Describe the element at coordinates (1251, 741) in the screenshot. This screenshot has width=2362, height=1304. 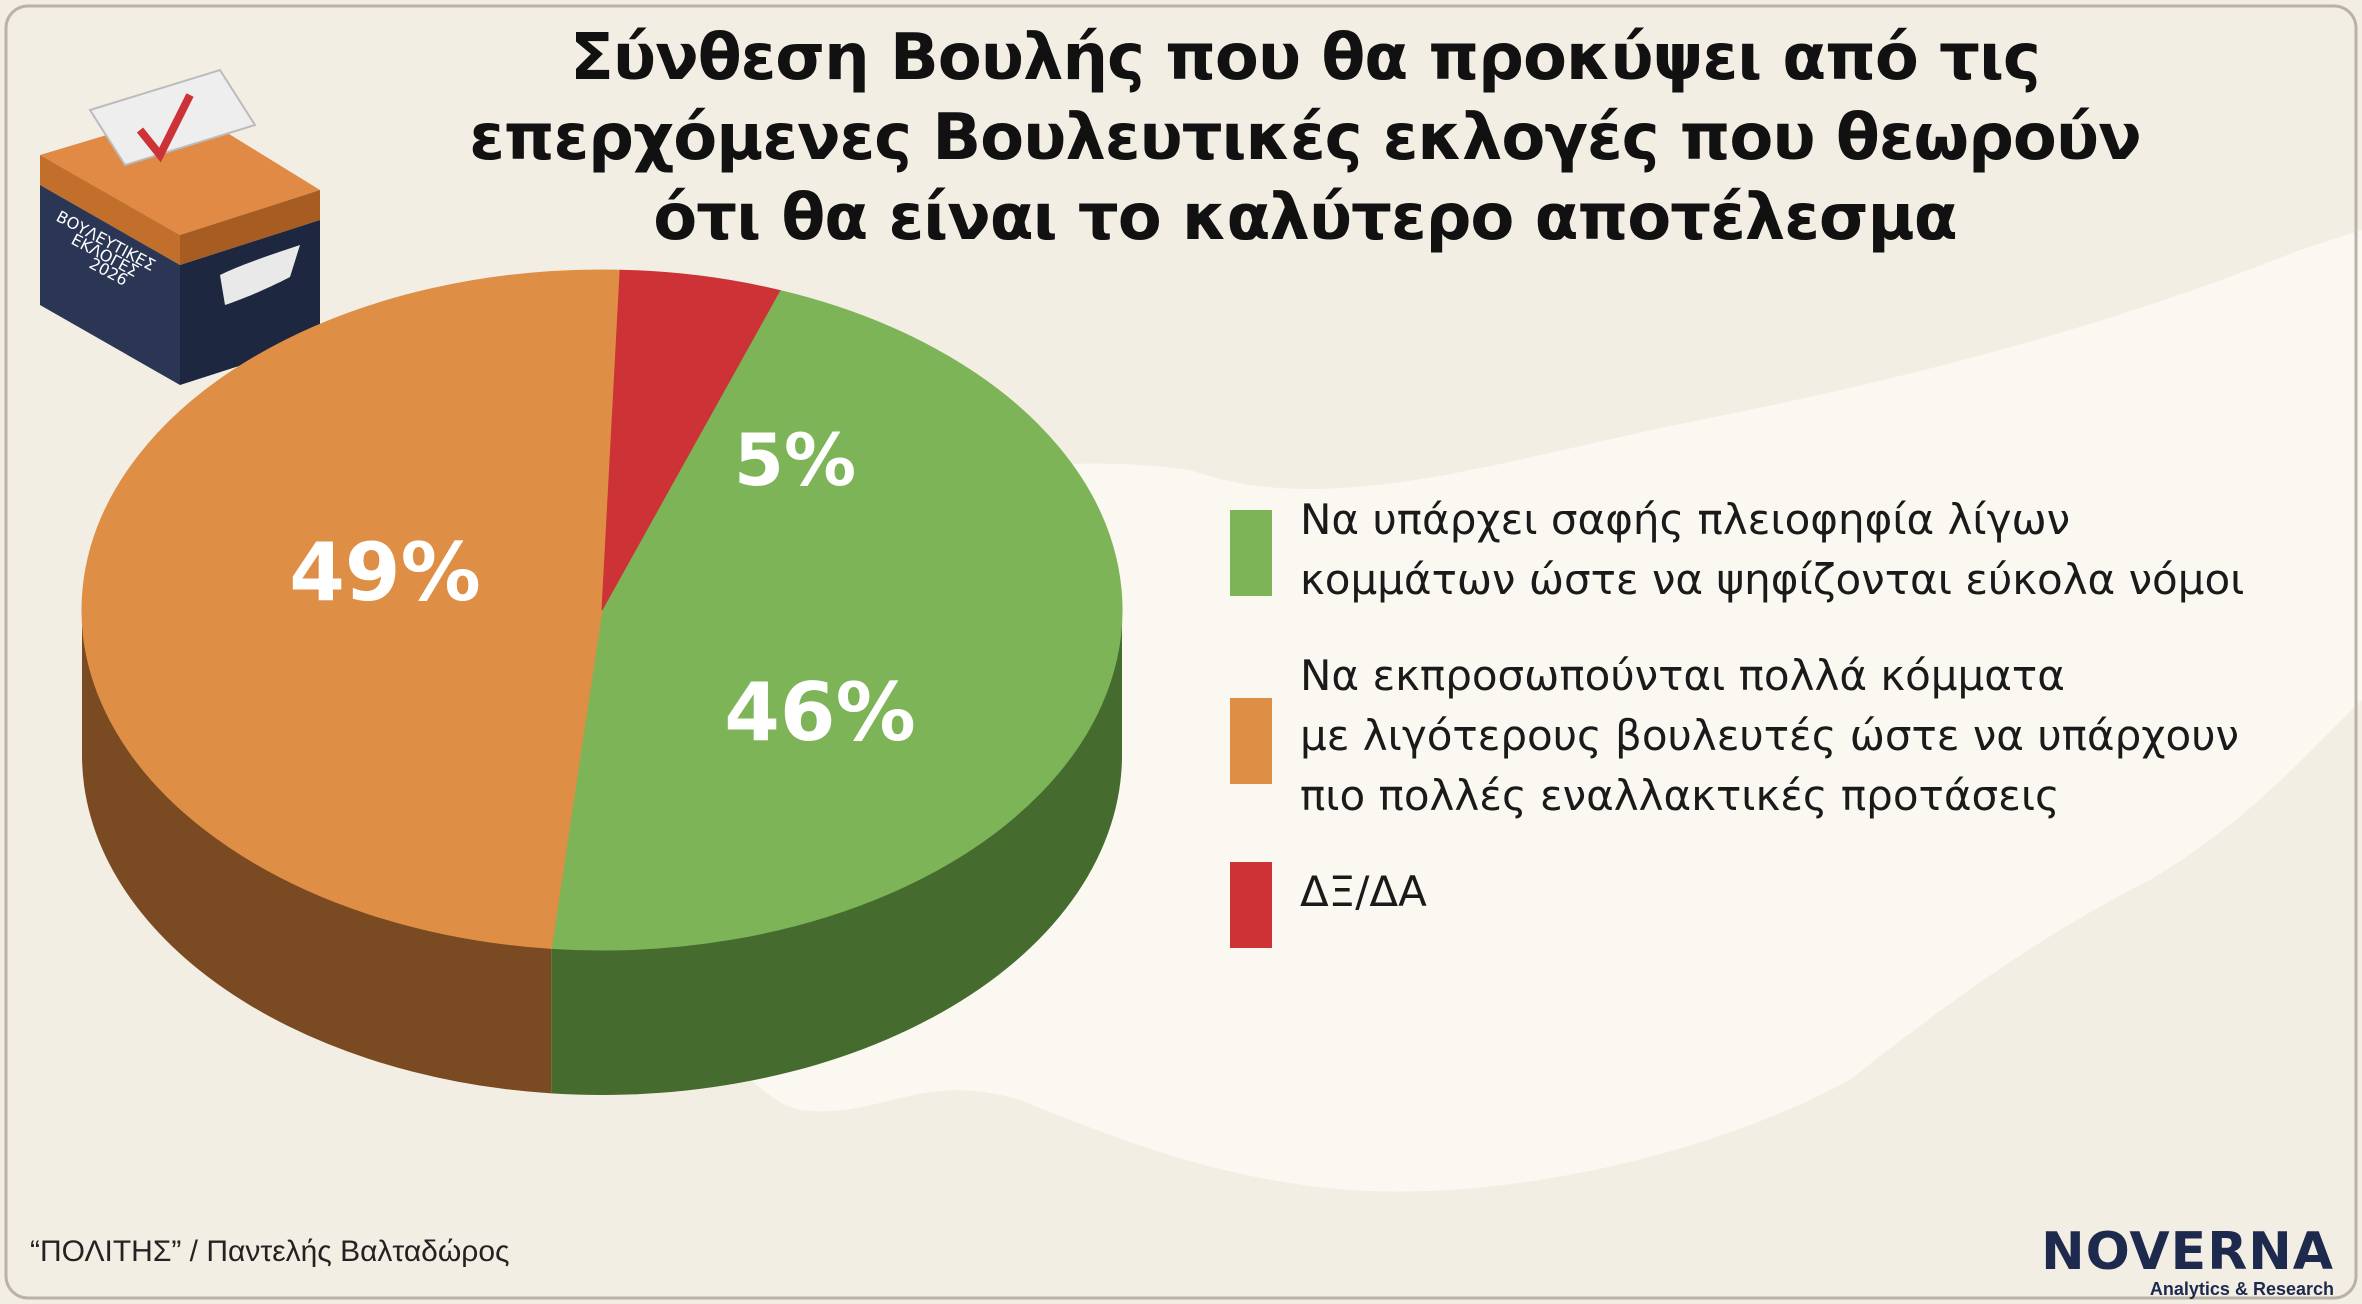
I see `legend-swatch-orange` at that location.